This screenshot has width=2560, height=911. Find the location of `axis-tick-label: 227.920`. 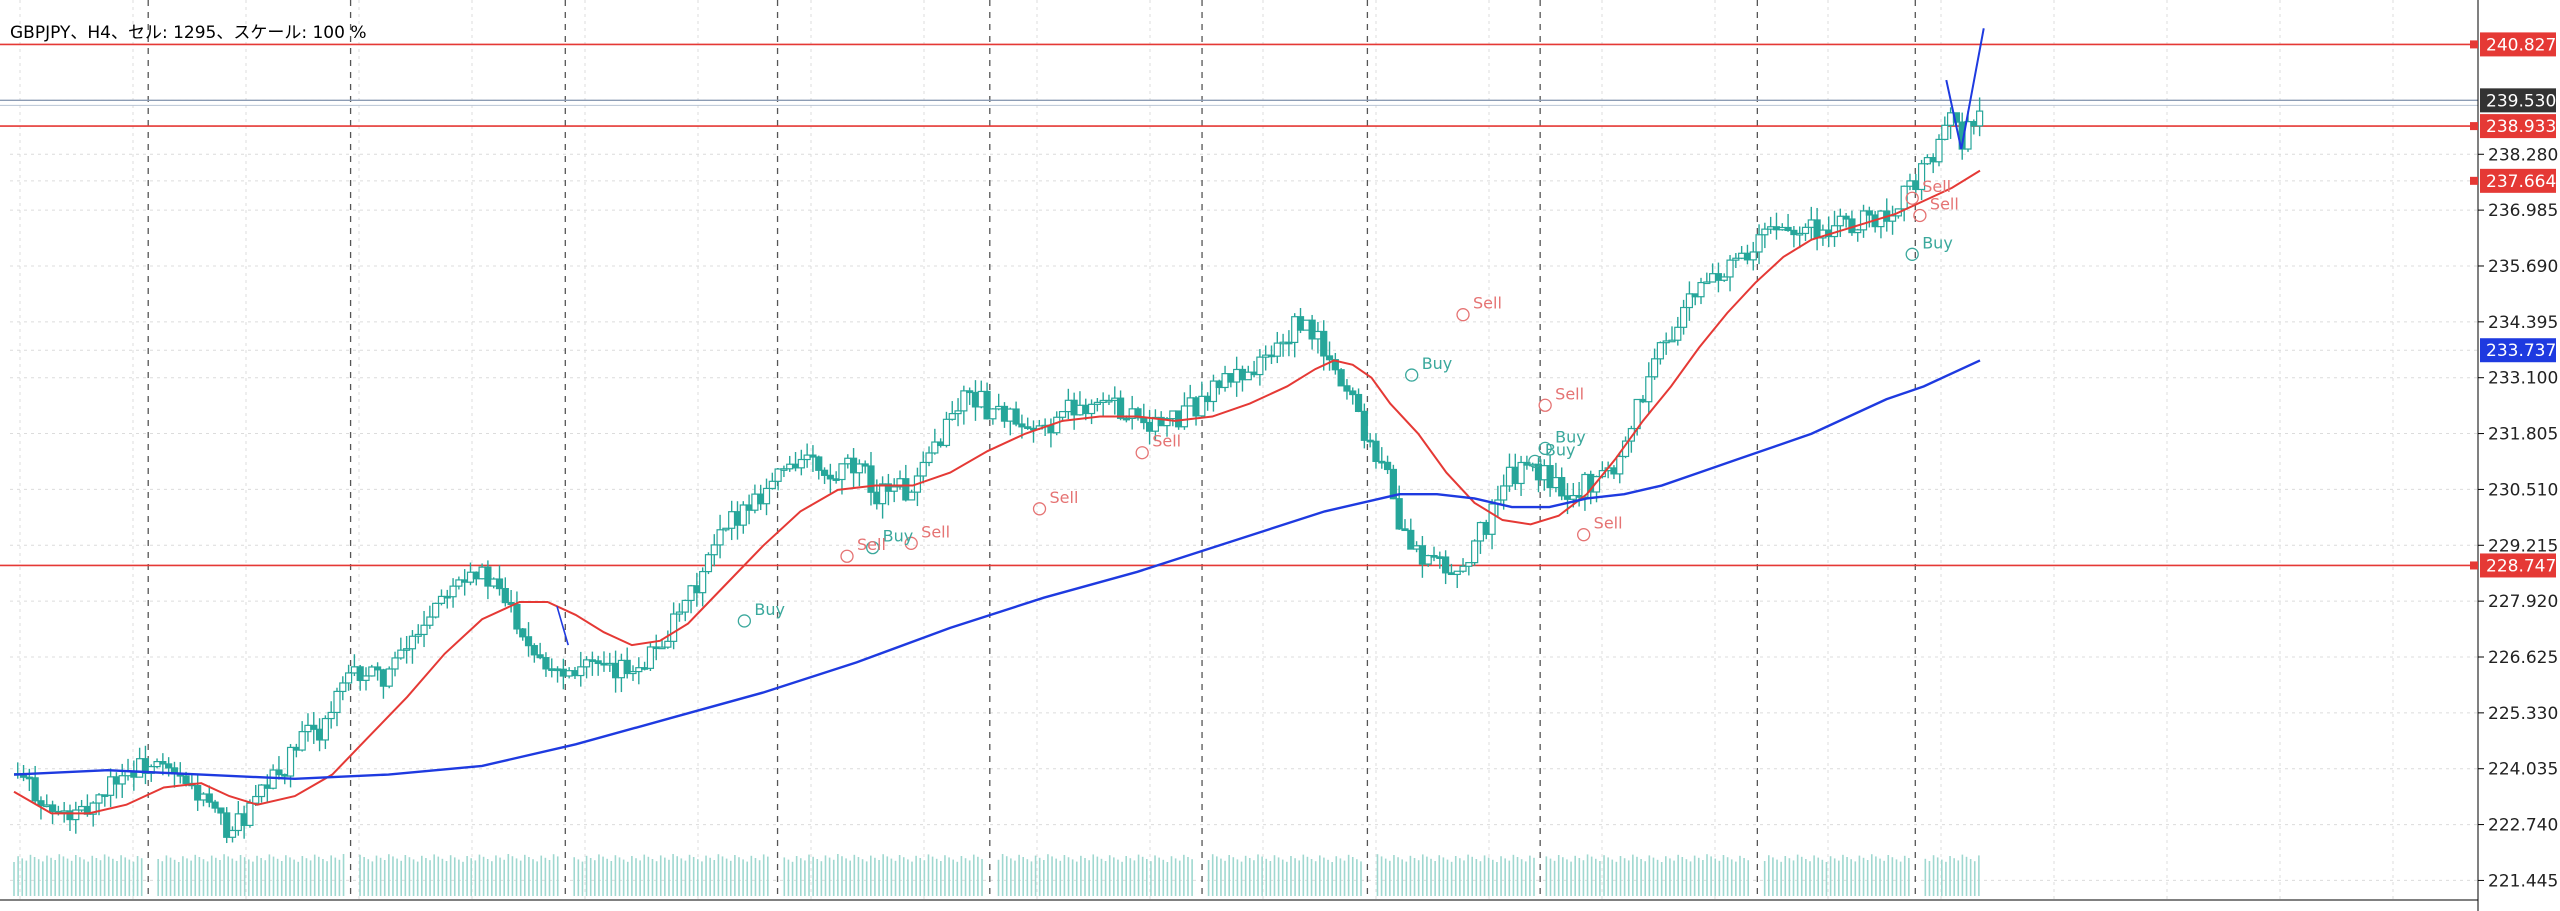

axis-tick-label: 227.920 is located at coordinates (2523, 602).